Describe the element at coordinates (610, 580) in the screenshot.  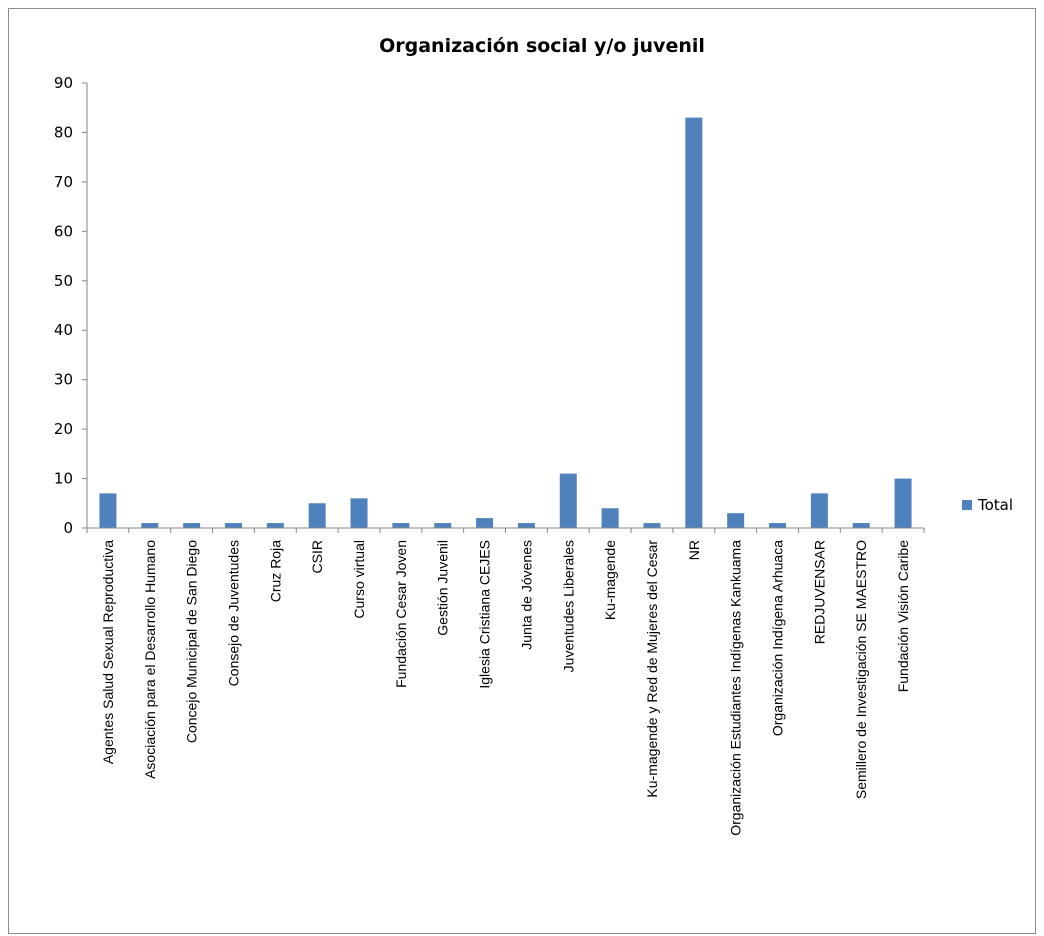
I see `x-tick-label: Ku-magende` at that location.